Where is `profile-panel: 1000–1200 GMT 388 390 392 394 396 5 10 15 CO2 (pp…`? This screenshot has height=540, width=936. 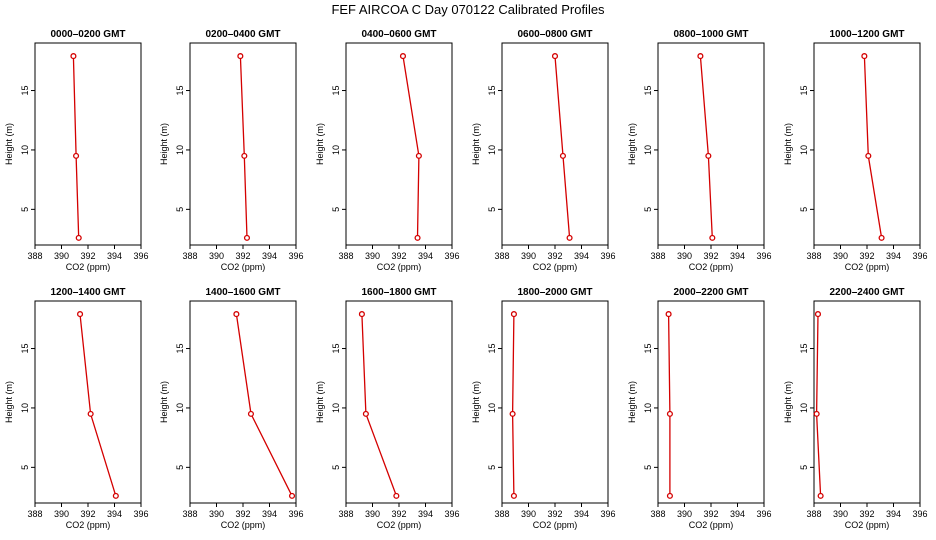
profile-panel: 1000–1200 GMT 388 390 392 394 396 5 10 15 CO2 (pp… is located at coordinates (855, 150).